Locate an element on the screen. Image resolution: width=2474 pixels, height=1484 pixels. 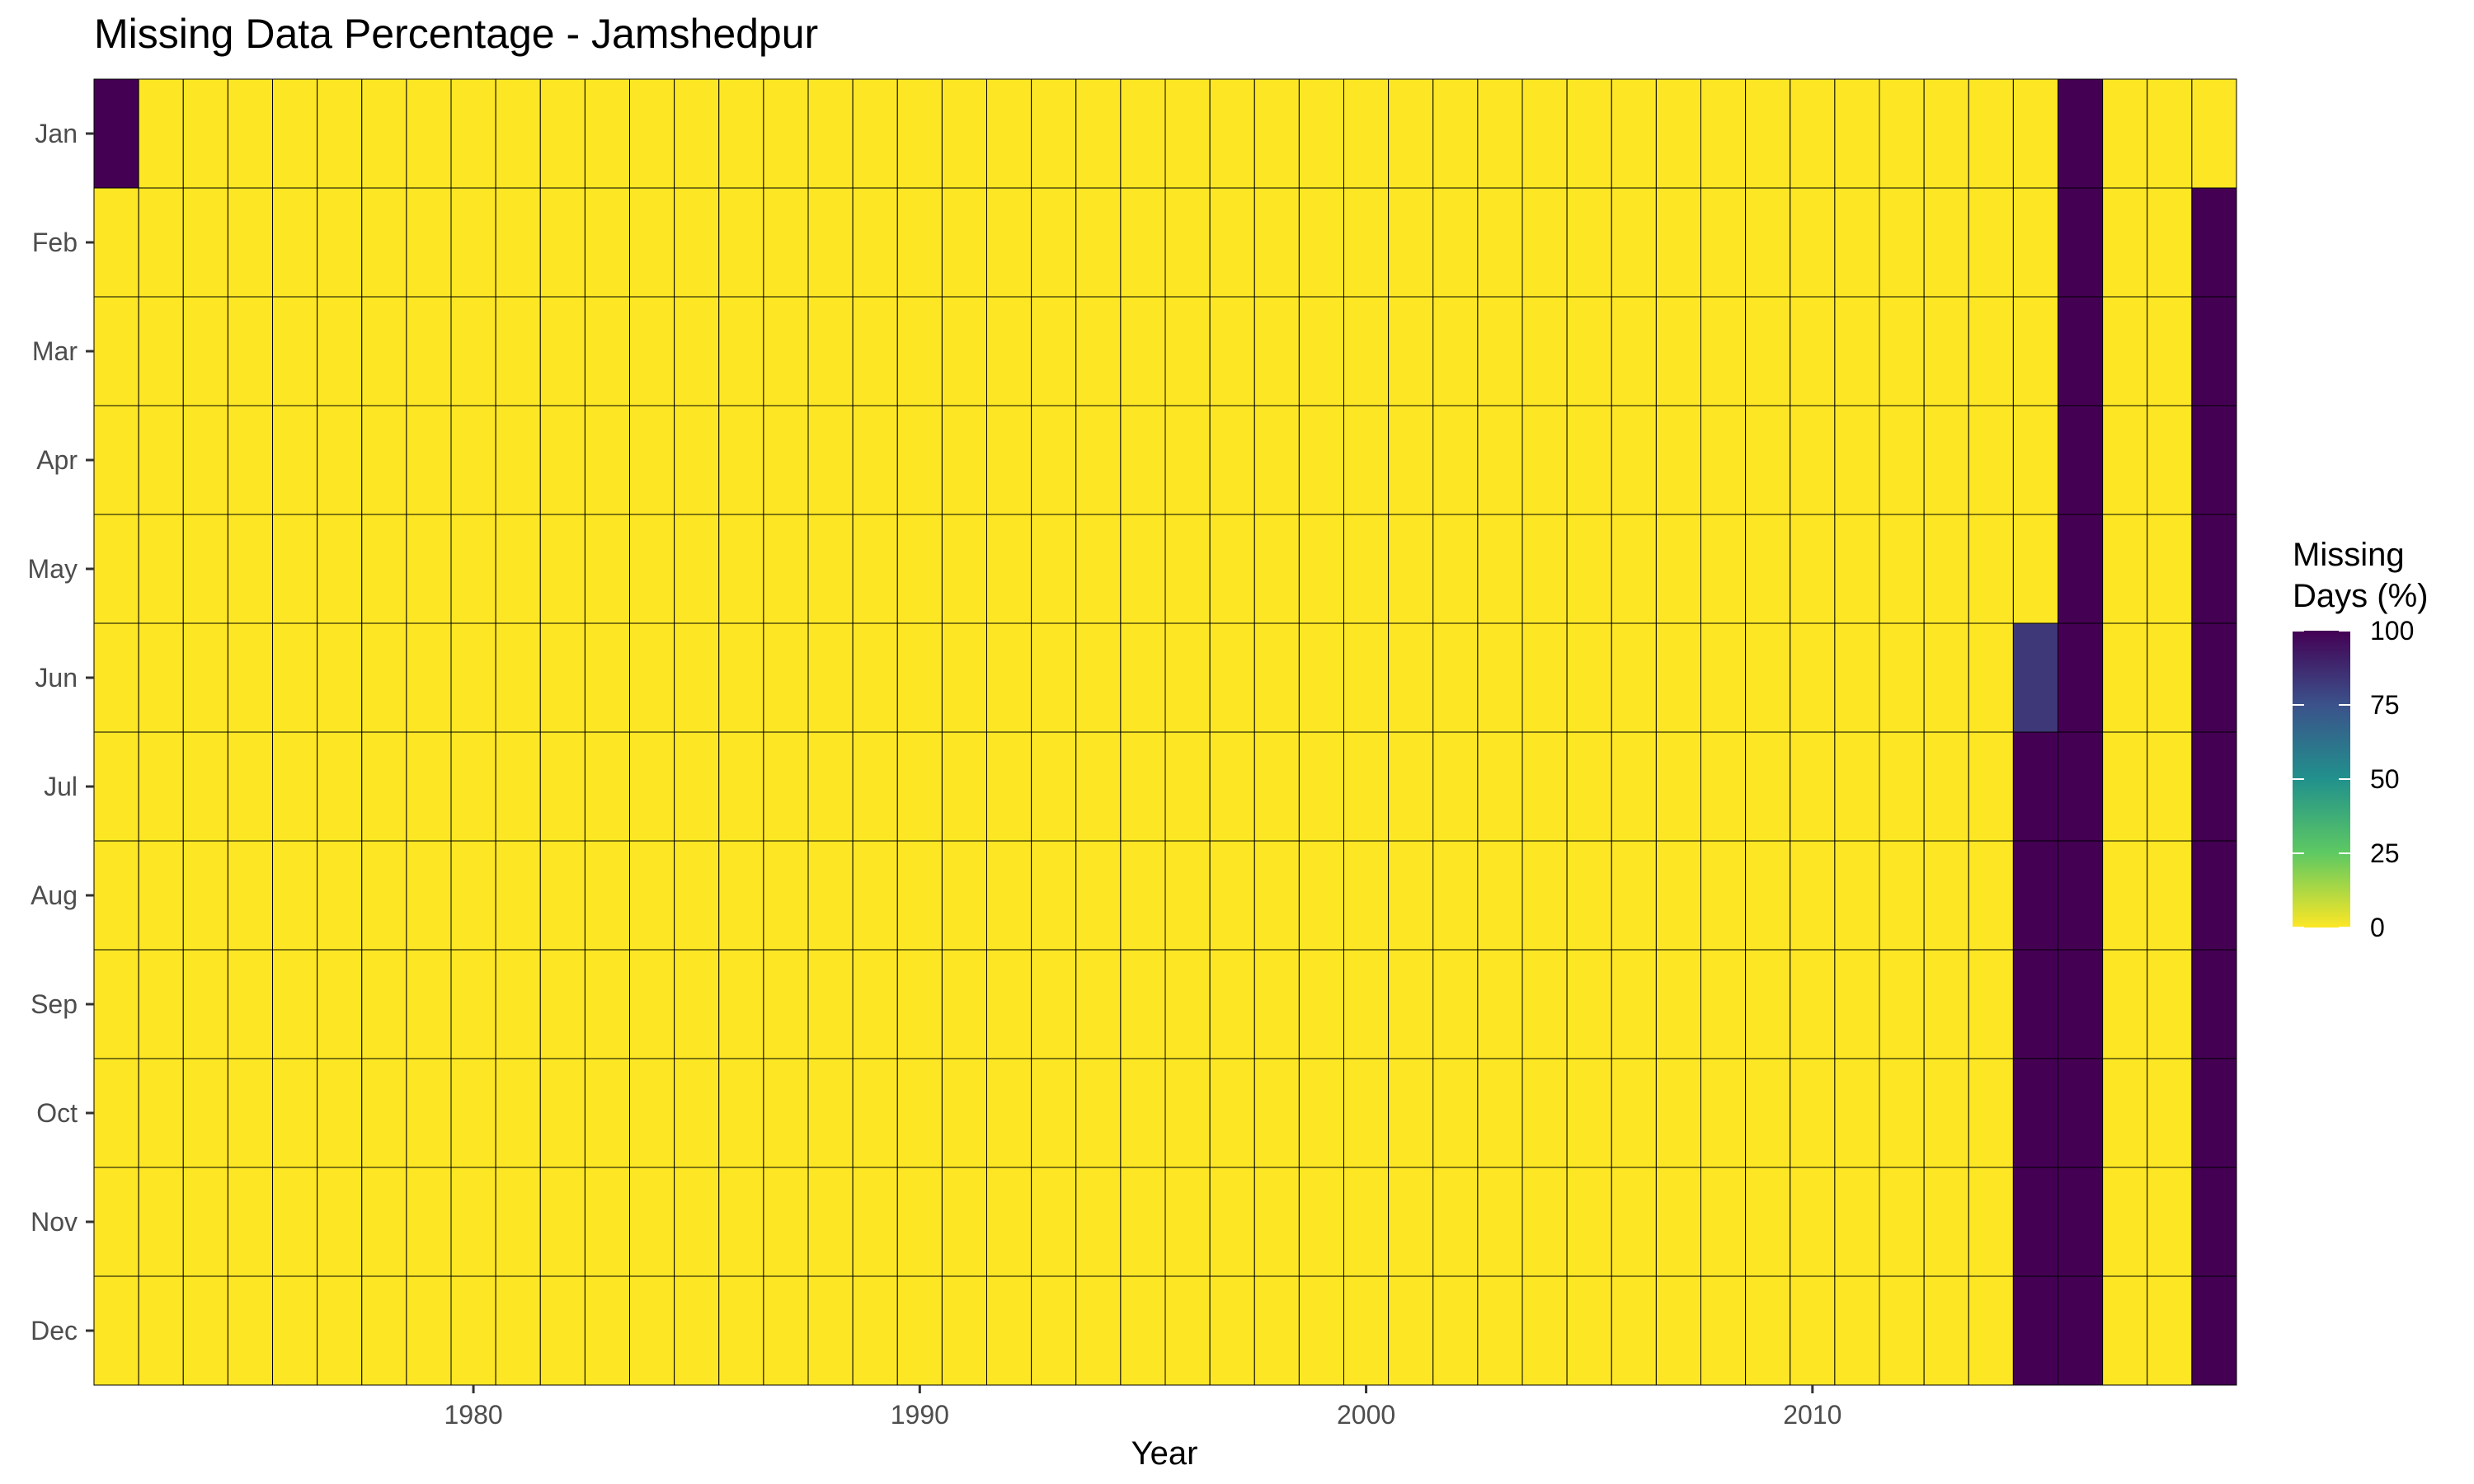
heatmap-cell-1976-aug is located at coordinates (295, 896).